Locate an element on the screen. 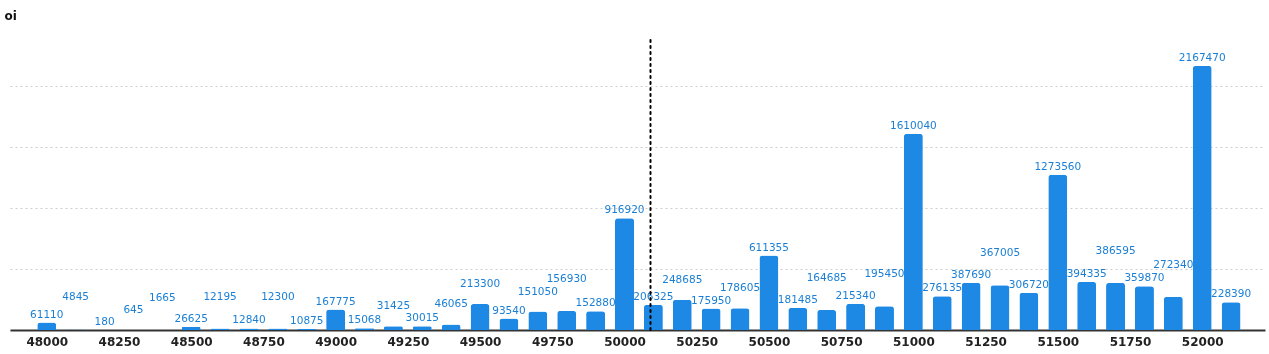  data-label: 46065 is located at coordinates (451, 303).